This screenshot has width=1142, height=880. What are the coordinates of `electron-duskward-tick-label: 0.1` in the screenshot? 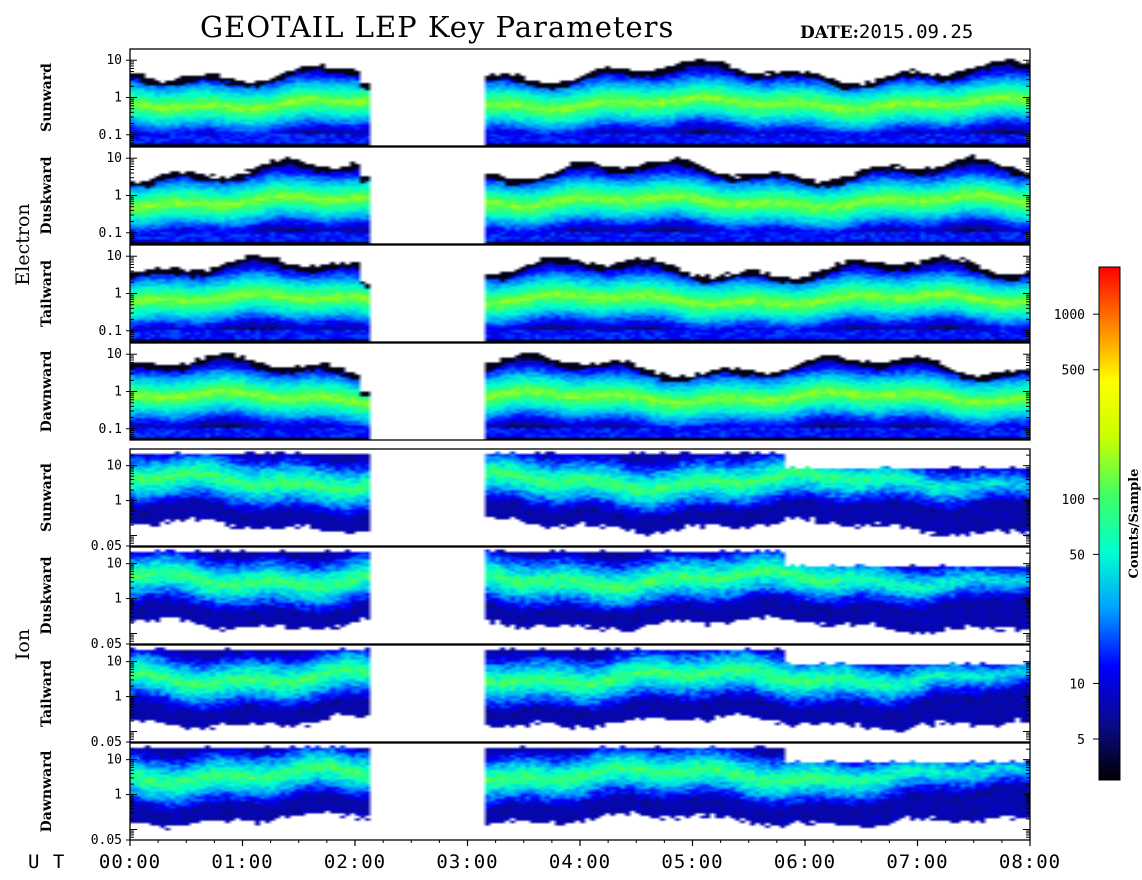 It's located at (110, 233).